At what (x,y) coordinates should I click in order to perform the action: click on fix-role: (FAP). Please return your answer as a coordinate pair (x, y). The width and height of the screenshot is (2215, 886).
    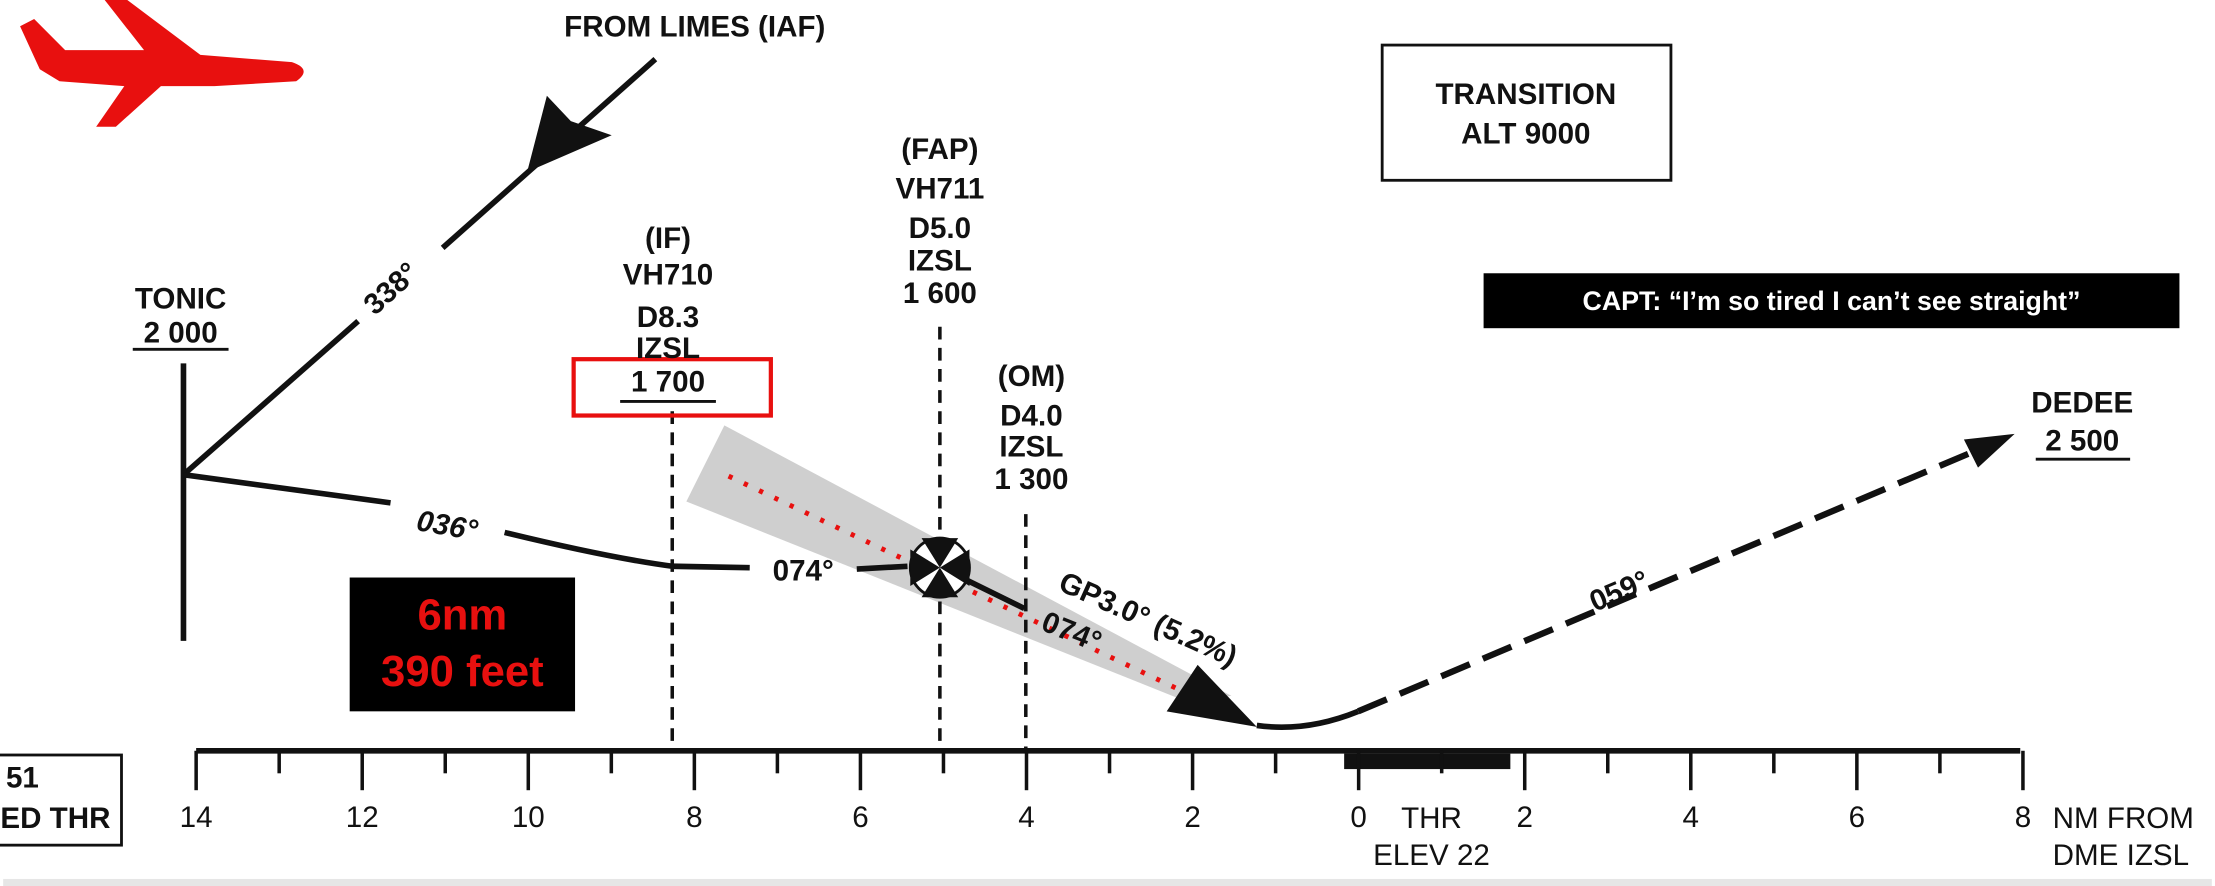
    Looking at the image, I should click on (939, 149).